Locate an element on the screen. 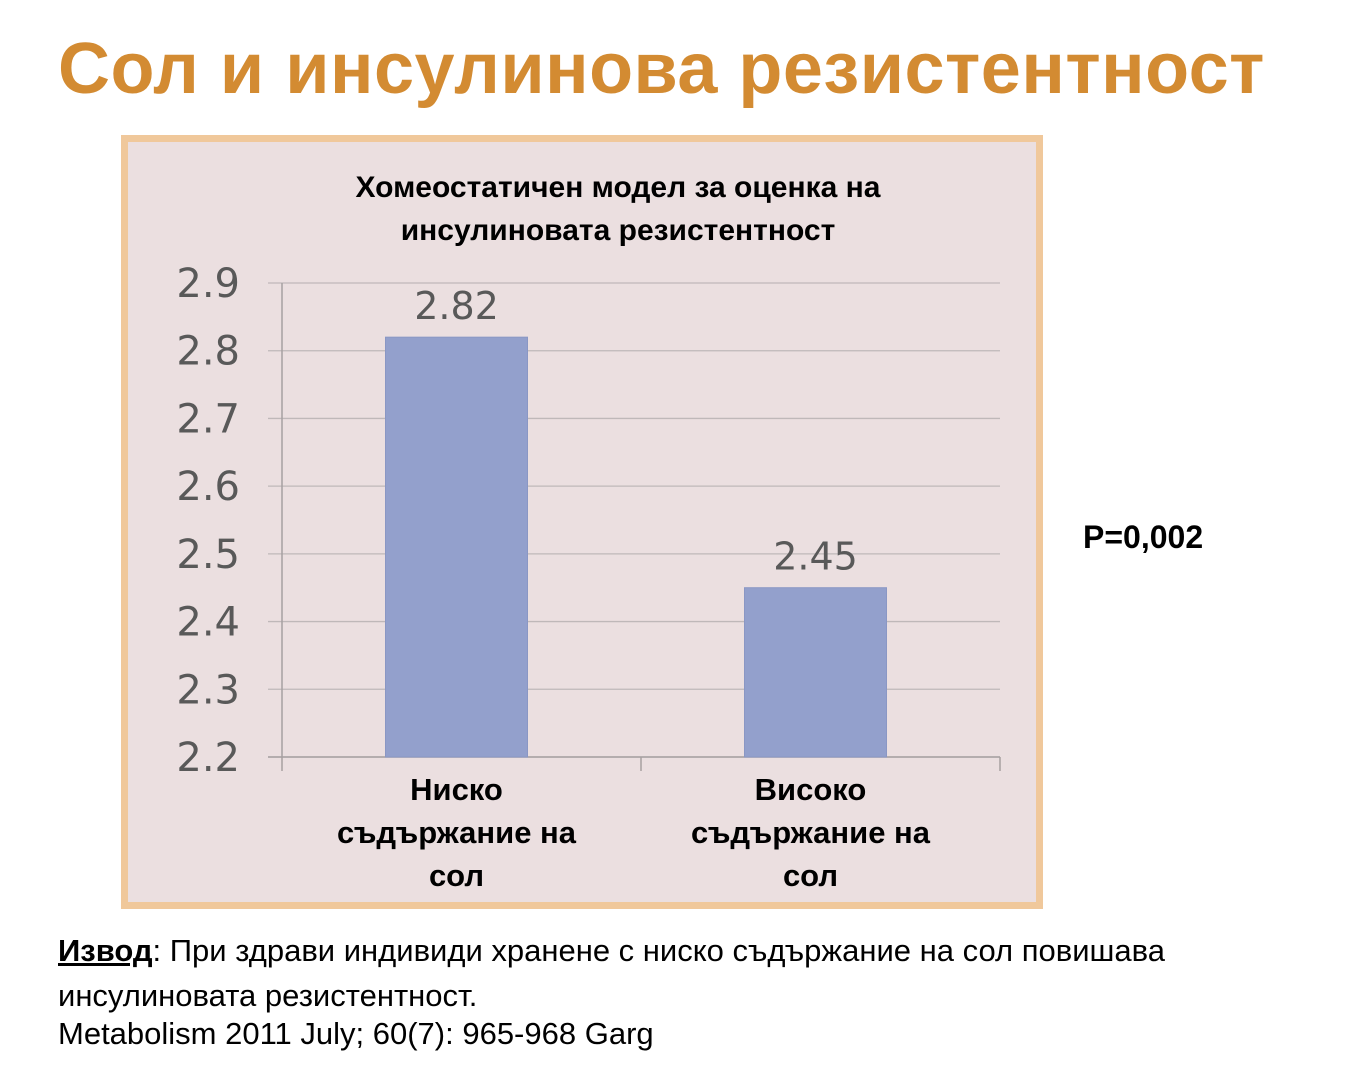 This screenshot has width=1357, height=1080. bar-value-label: 2.82 is located at coordinates (456, 306).